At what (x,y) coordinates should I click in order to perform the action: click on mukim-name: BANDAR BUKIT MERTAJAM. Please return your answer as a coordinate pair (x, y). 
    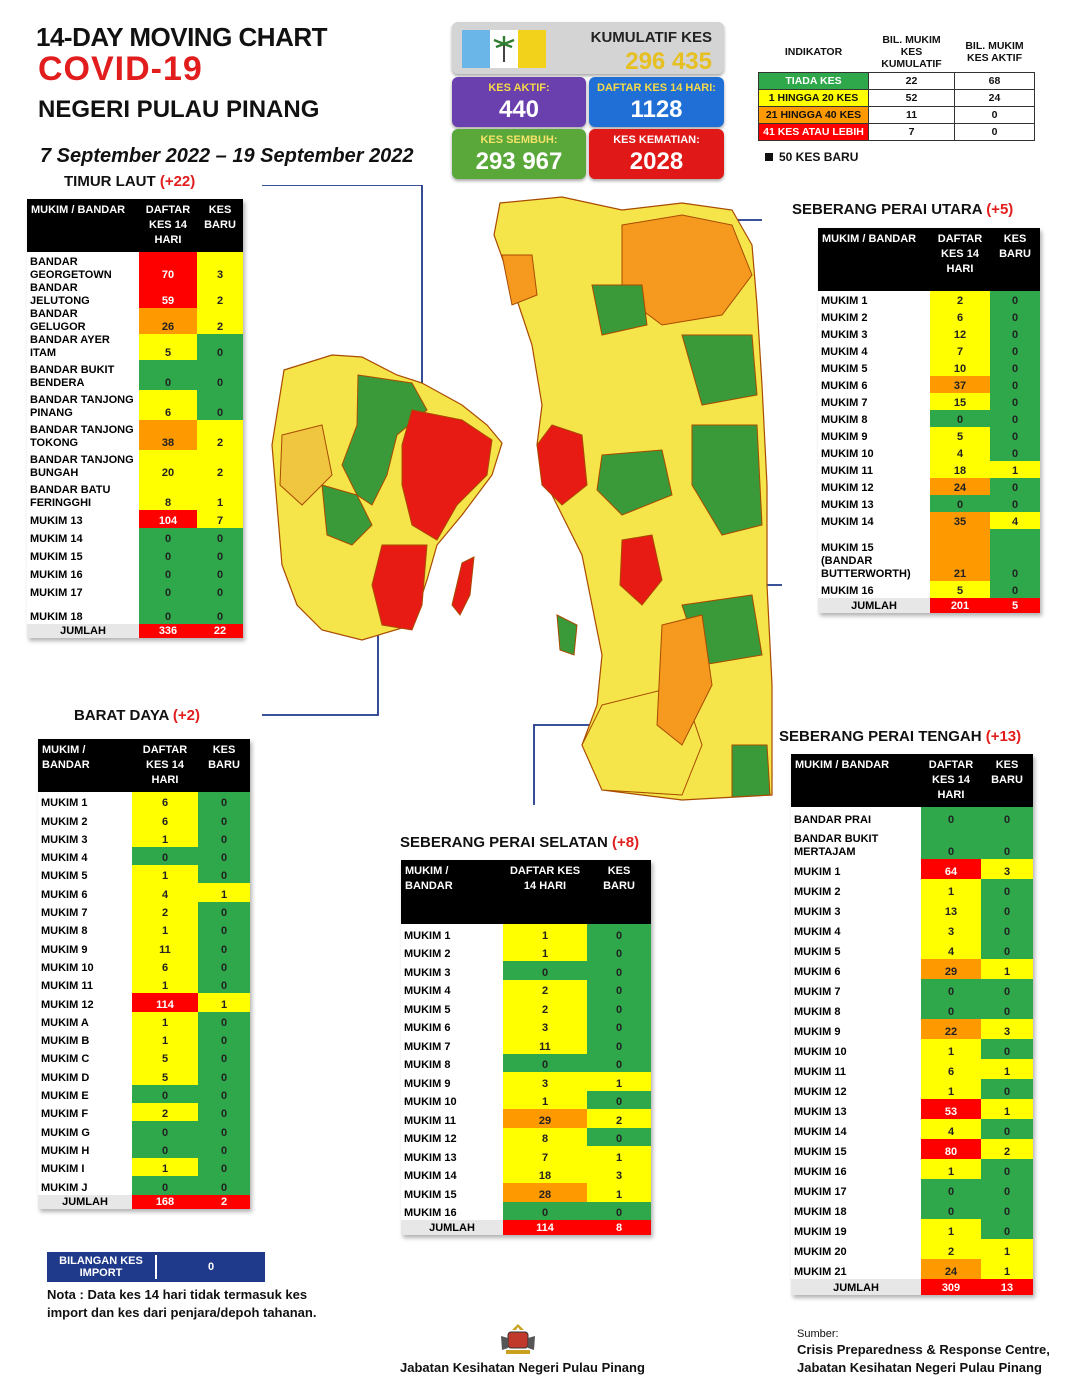
    Looking at the image, I should click on (856, 843).